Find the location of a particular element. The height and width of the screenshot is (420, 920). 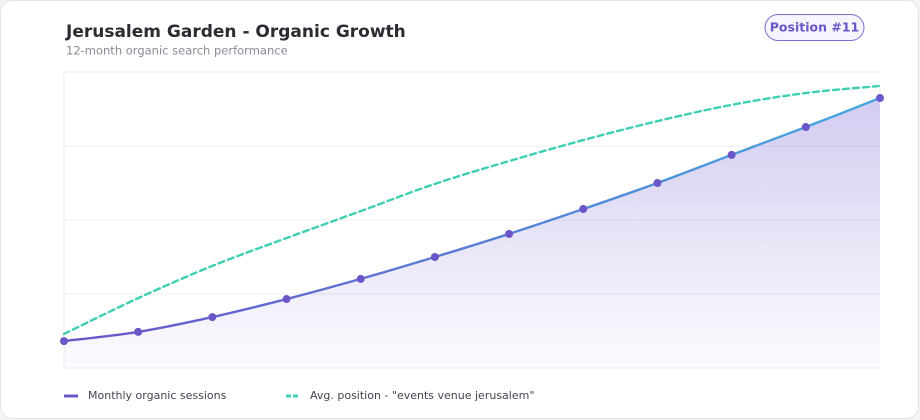

badge: Position #11 is located at coordinates (814, 27).